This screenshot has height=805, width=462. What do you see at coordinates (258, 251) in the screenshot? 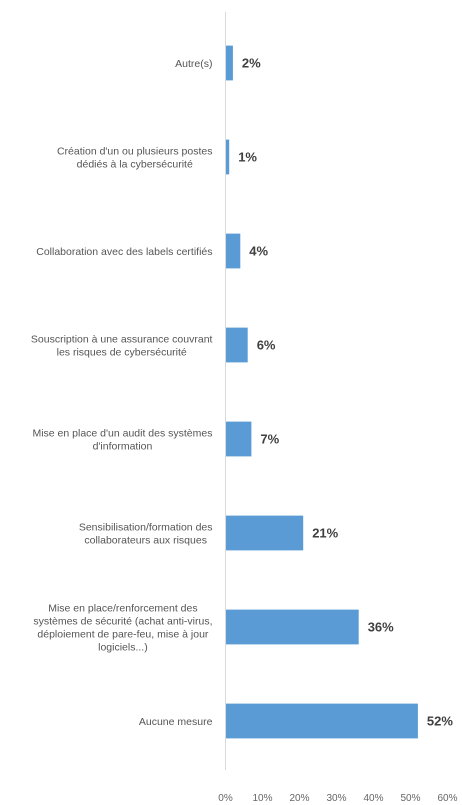
I see `value-label-2: 4%` at bounding box center [258, 251].